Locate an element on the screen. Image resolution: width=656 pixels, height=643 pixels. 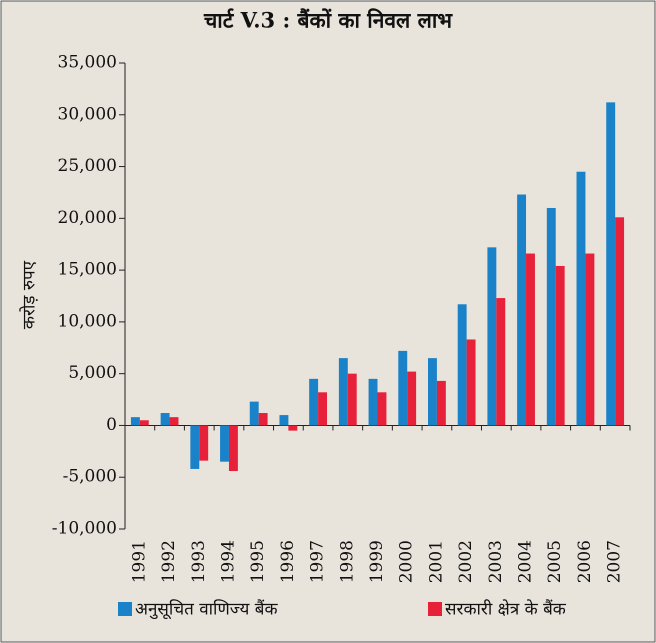
x-tick-label: 1992 is located at coordinates (169, 561).